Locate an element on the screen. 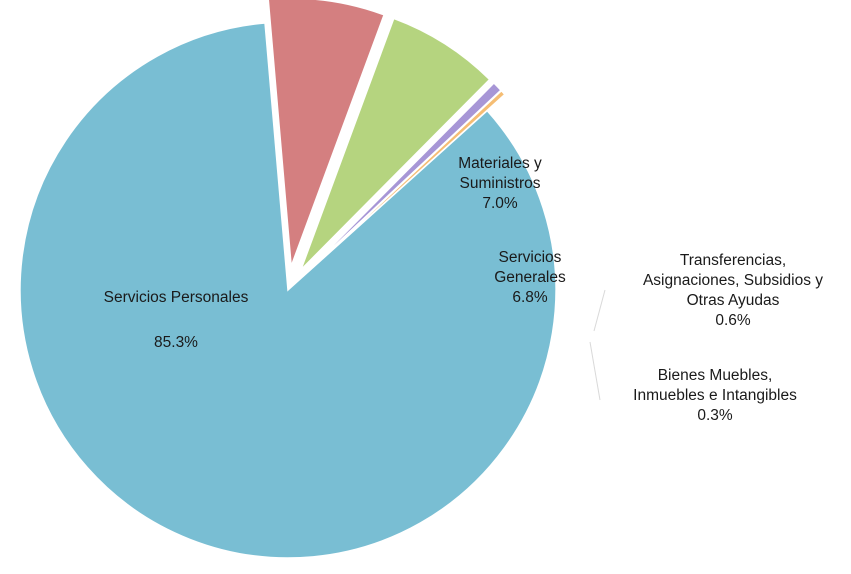 The height and width of the screenshot is (574, 851). slice-percent-1: 85.3% is located at coordinates (176, 342).